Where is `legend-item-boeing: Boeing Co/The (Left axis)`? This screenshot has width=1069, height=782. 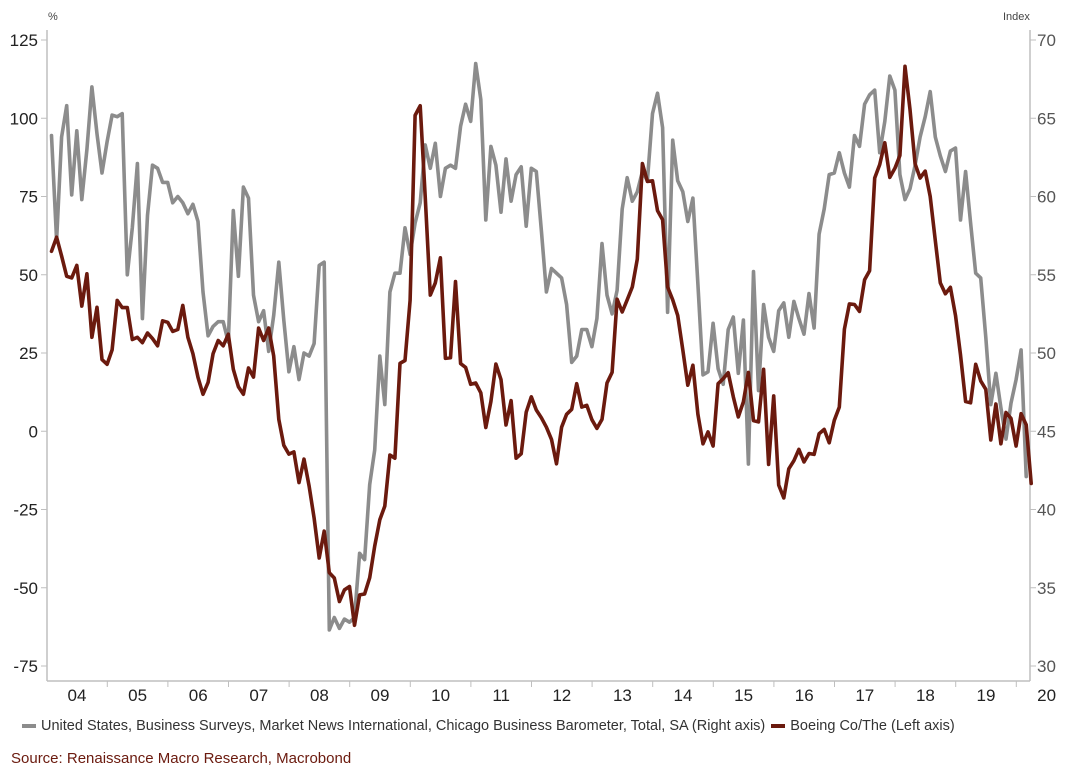 legend-item-boeing: Boeing Co/The (Left axis) is located at coordinates (863, 726).